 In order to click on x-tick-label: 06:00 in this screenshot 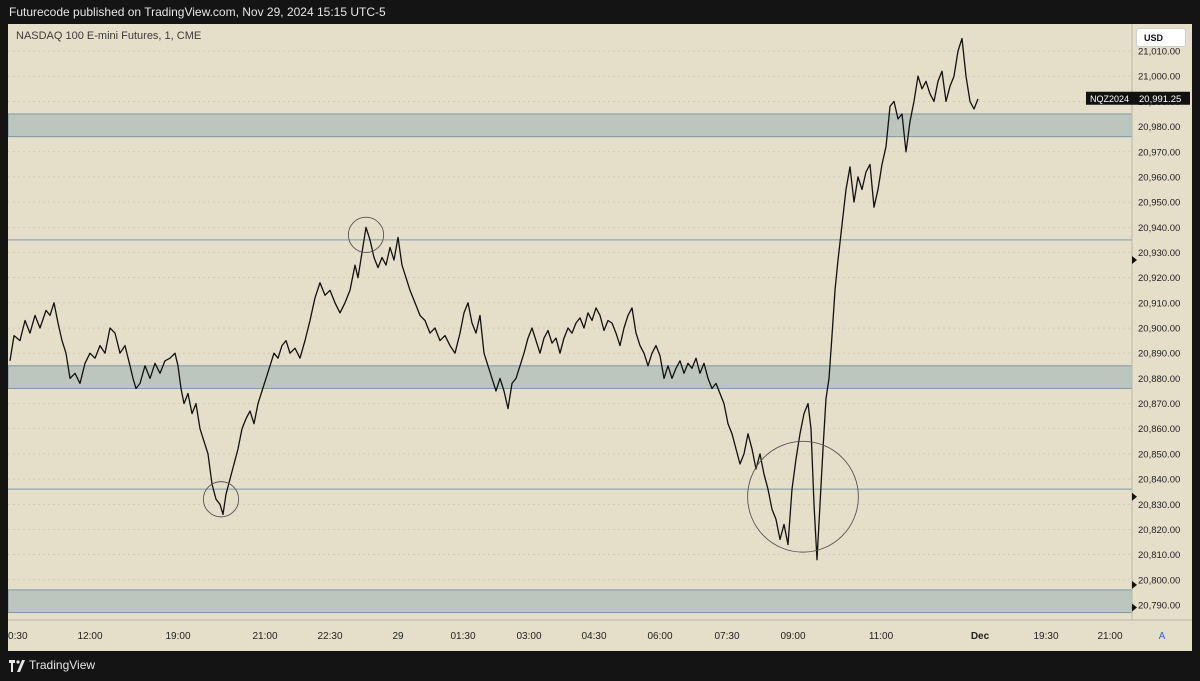, I will do `click(659, 636)`.